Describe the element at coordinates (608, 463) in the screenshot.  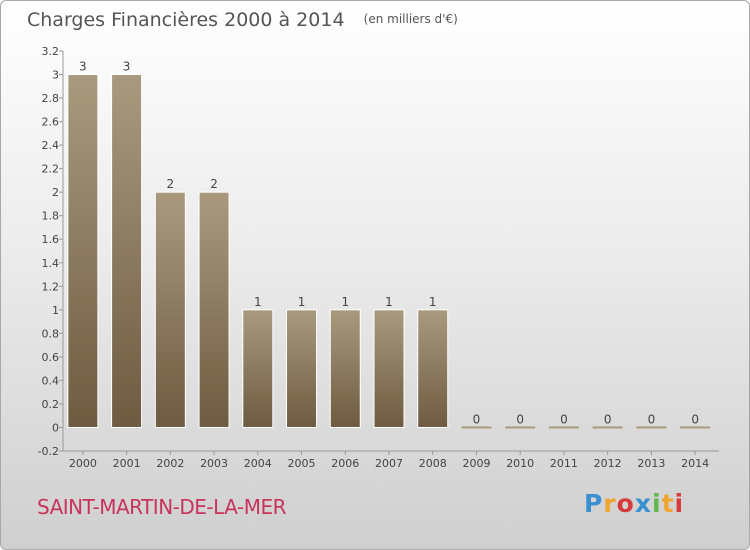
I see `x-tick-label: 2012` at that location.